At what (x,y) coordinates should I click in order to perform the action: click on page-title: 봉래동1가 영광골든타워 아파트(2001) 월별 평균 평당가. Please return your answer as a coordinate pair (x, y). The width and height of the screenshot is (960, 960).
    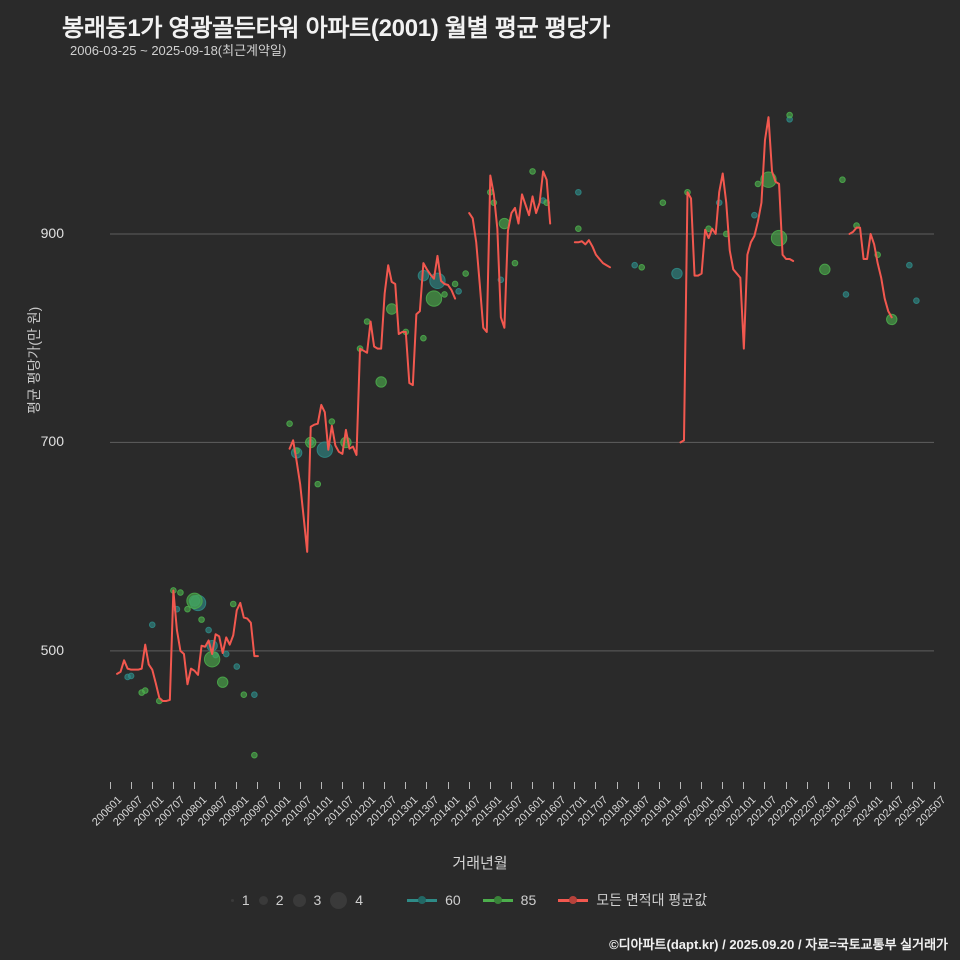
    Looking at the image, I should click on (336, 28).